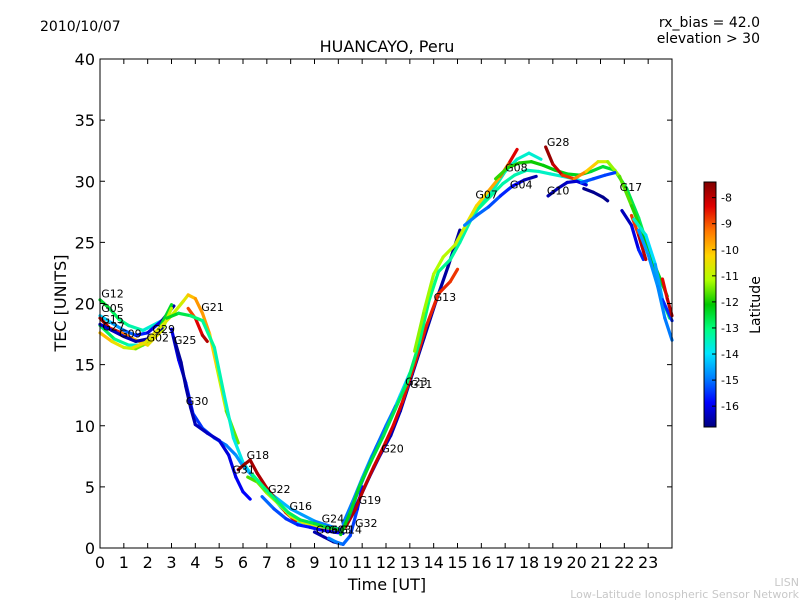  Describe the element at coordinates (730, 354) in the screenshot. I see `colorbar-tick-label: -14` at that location.